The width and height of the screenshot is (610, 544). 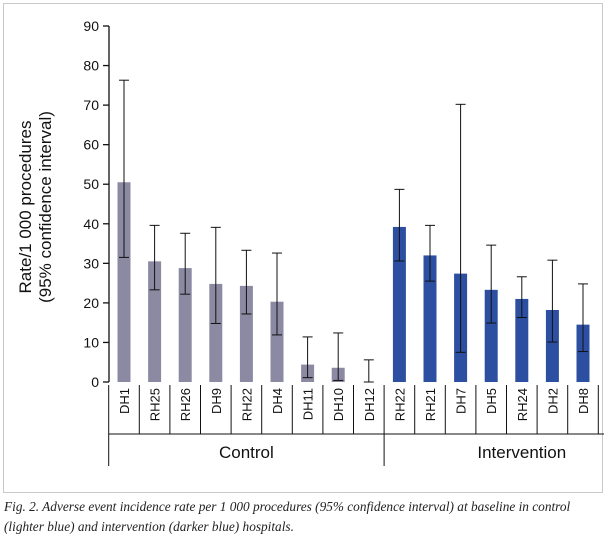 I want to click on y-axis-label-line1: Rate/1 000 procedures, so click(x=25, y=207).